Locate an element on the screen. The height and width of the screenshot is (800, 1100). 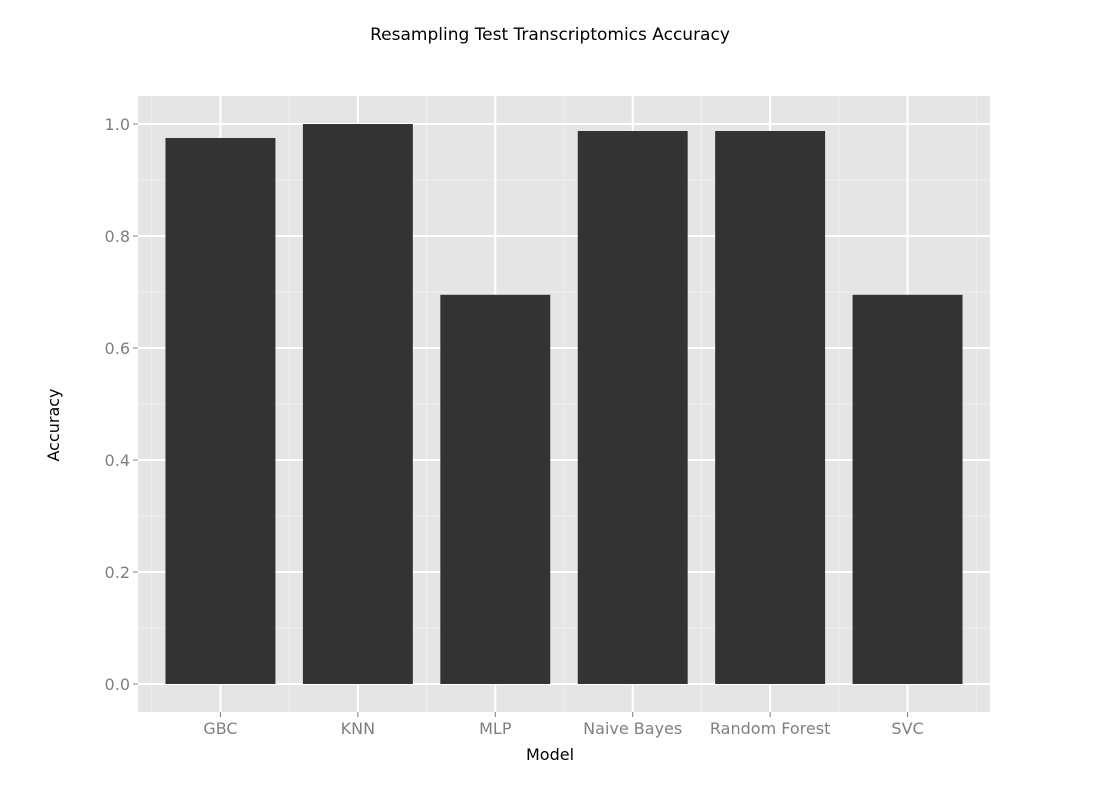
x-tick-label: Naive Bayes is located at coordinates (632, 728).